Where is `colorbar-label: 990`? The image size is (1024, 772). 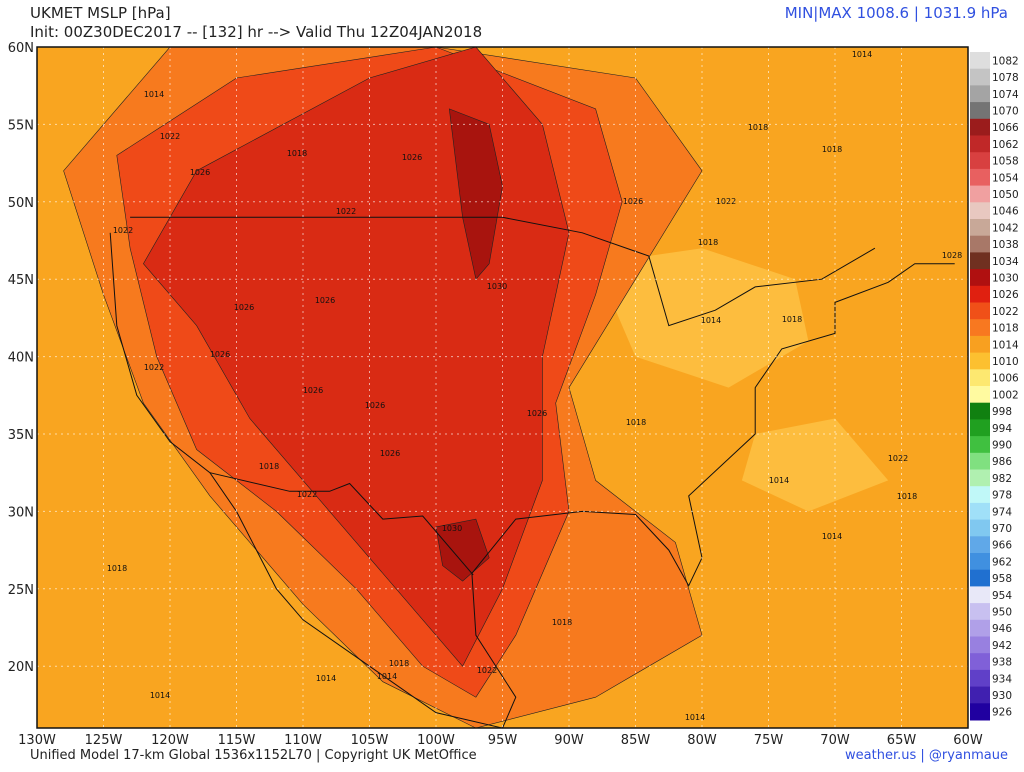
colorbar-label: 990 is located at coordinates (1002, 445).